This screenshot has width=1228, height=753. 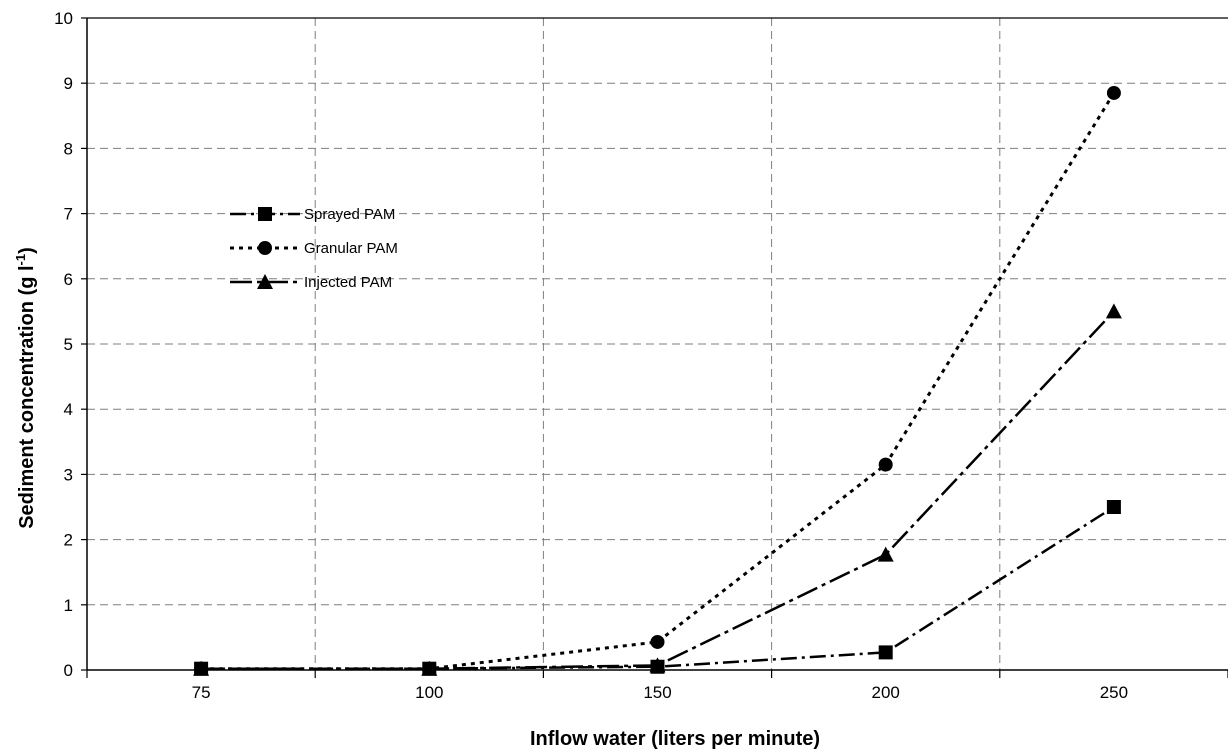 I want to click on y-tick-label-5: 5, so click(x=68, y=344).